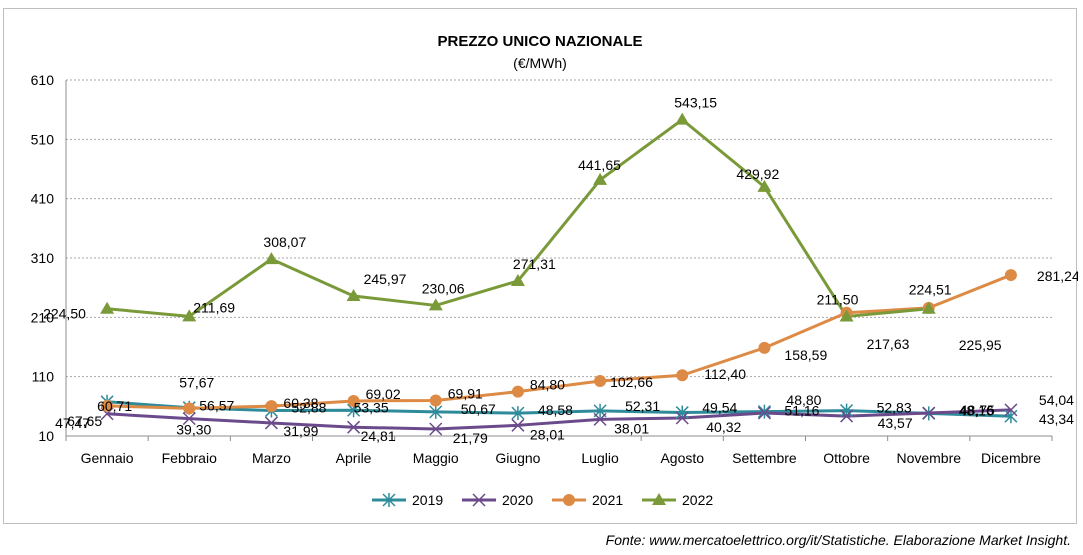  What do you see at coordinates (846, 458) in the screenshot?
I see `x-tick-label: Ottobre` at bounding box center [846, 458].